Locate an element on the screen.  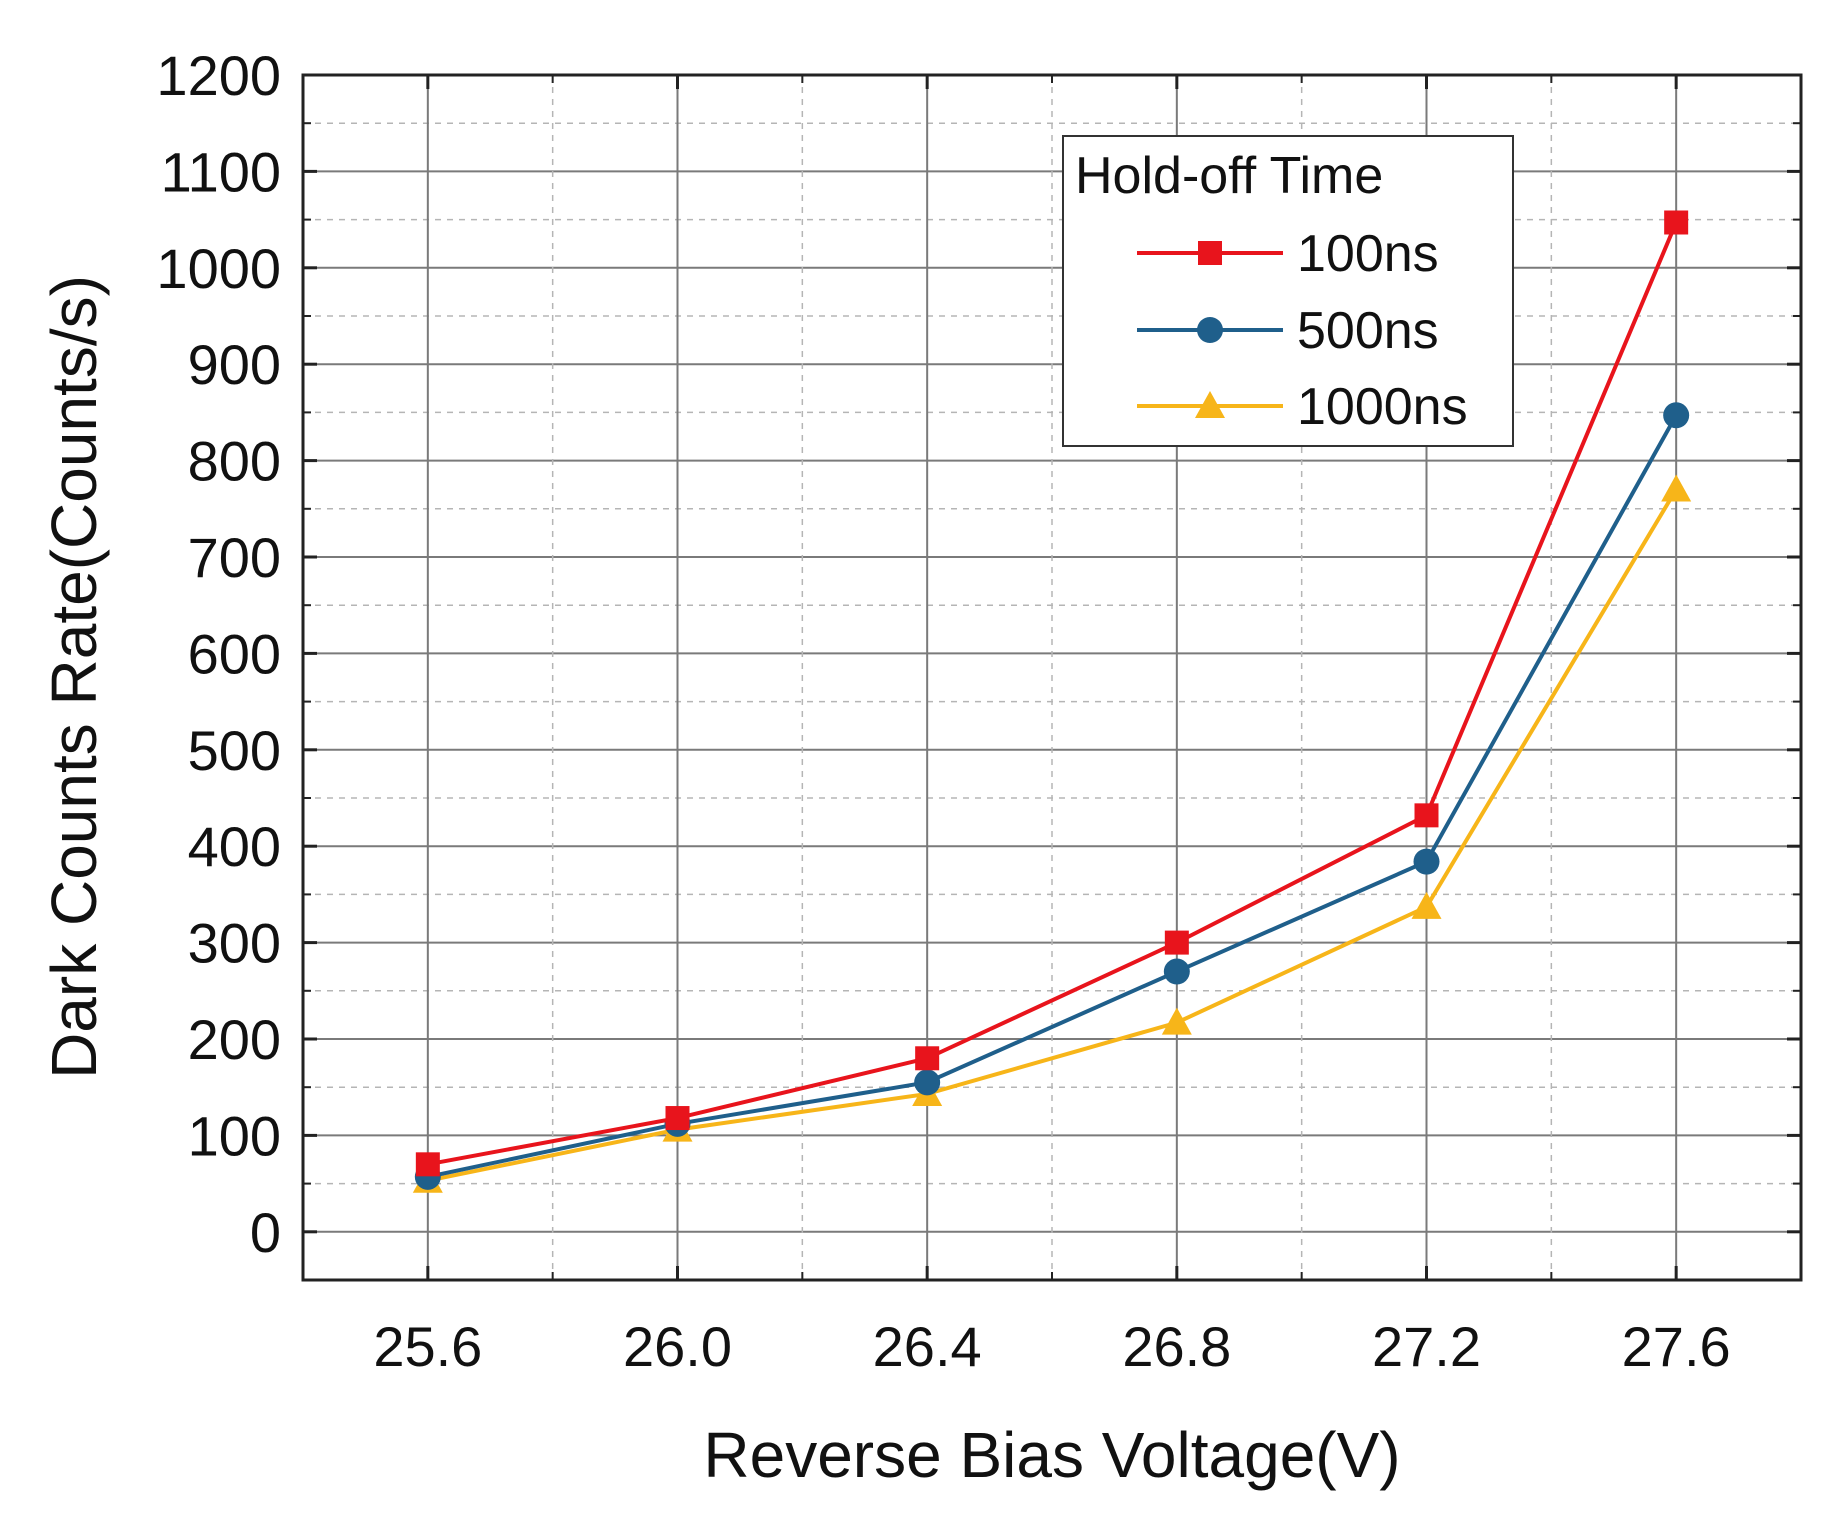
legend-item-1000ns: 1000ns is located at coordinates (1302, 407).